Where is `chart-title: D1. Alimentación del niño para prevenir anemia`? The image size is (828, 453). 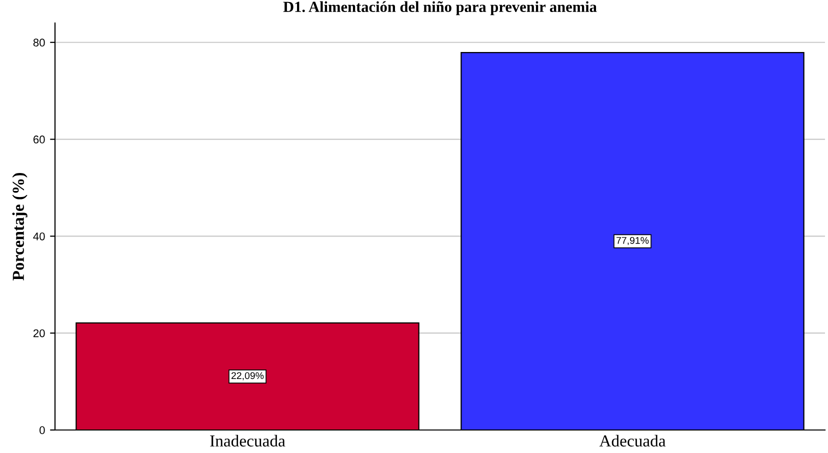 chart-title: D1. Alimentación del niño para prevenir anemia is located at coordinates (440, 8).